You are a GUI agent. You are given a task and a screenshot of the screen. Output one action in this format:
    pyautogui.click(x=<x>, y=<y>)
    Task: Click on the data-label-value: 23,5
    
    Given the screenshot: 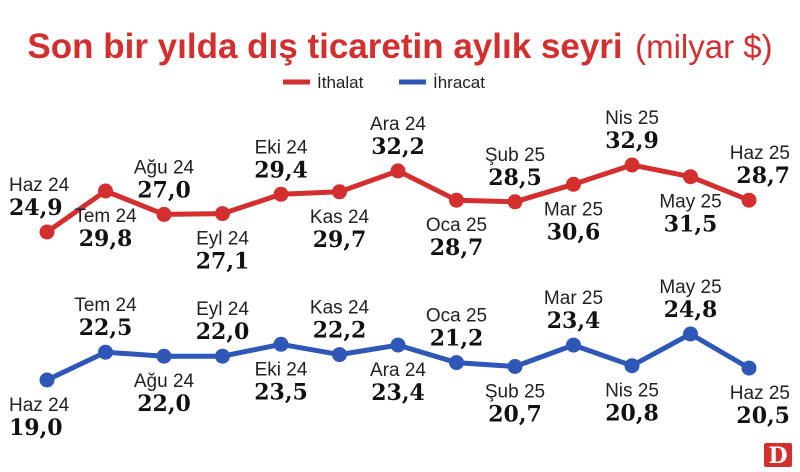 What is the action you would take?
    pyautogui.click(x=281, y=392)
    